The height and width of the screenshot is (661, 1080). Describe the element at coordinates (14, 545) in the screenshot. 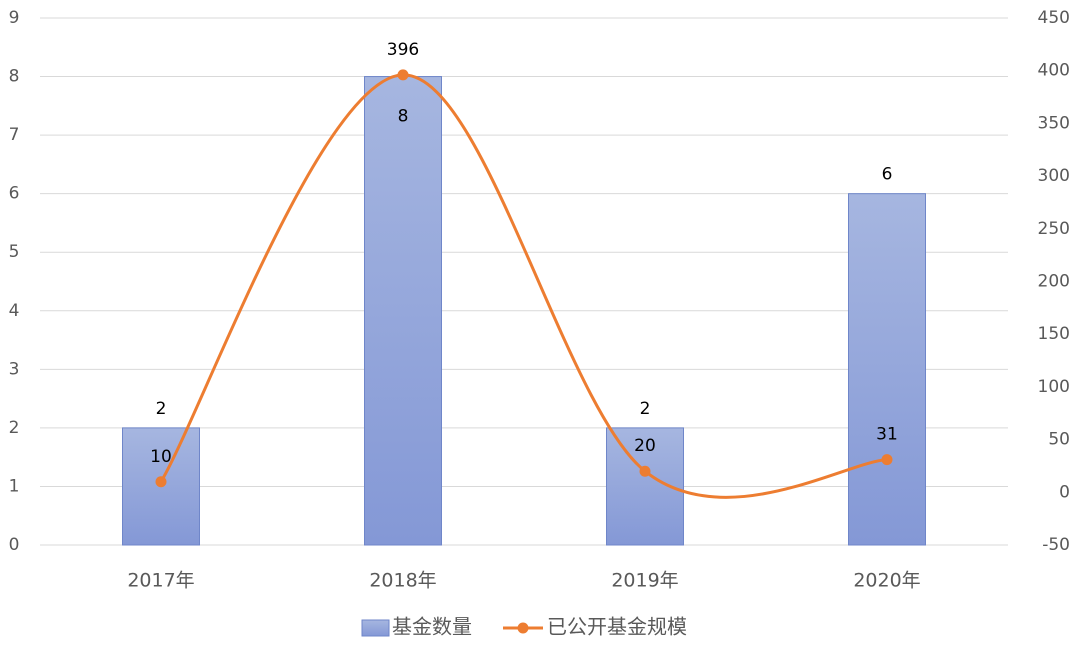

I see `left-tick-label: 0` at that location.